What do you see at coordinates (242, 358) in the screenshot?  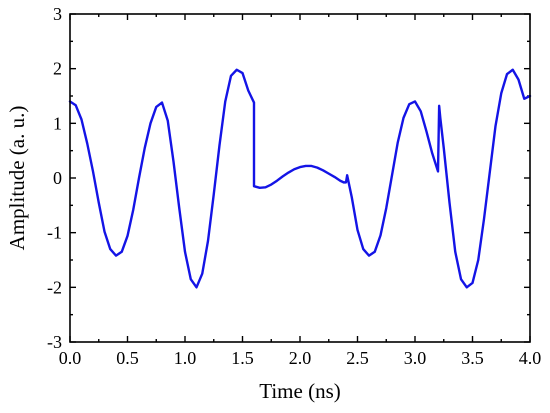 I see `x-tick-label: 1.5` at bounding box center [242, 358].